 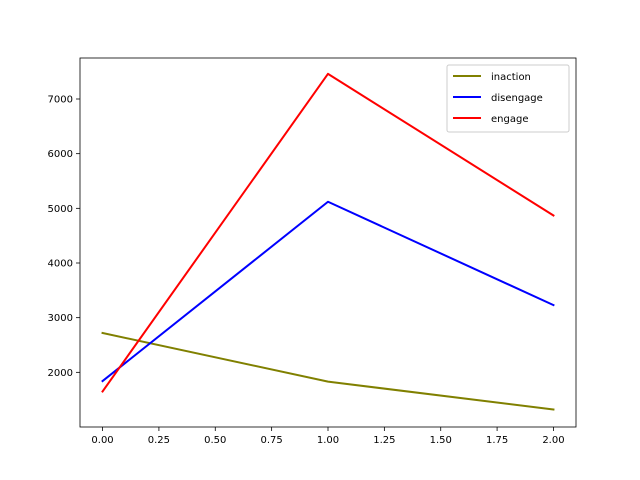 What do you see at coordinates (553, 440) in the screenshot?
I see `x-tick-label: 2.00` at bounding box center [553, 440].